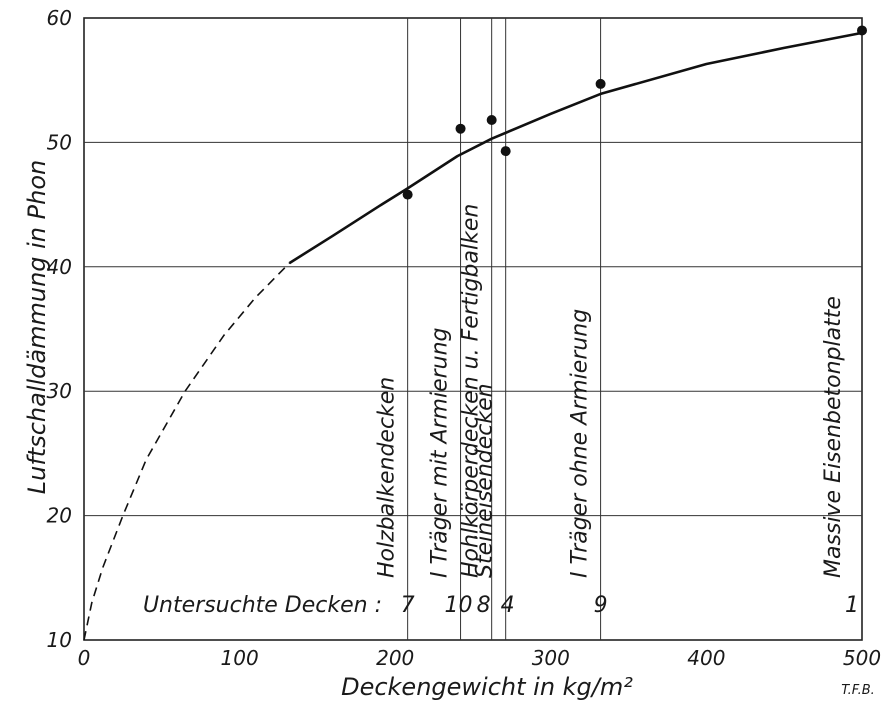 The height and width of the screenshot is (704, 882). I want to click on x-axis-title: Deckengewicht in kg/m², so click(487, 687).